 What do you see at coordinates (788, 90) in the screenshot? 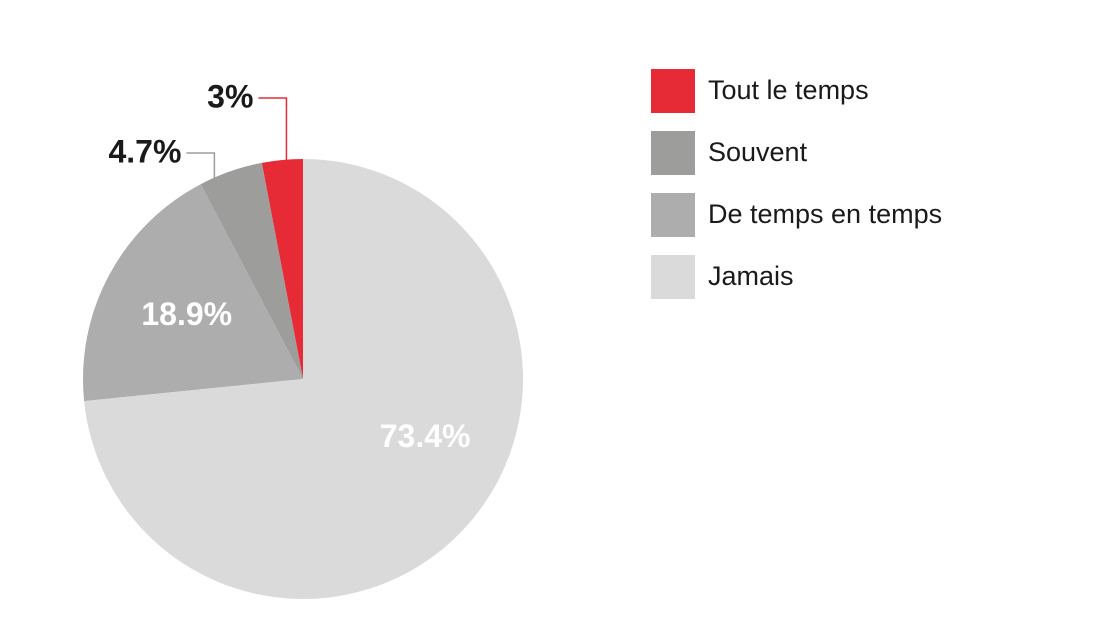
I see `legend-label: Tout le temps` at bounding box center [788, 90].